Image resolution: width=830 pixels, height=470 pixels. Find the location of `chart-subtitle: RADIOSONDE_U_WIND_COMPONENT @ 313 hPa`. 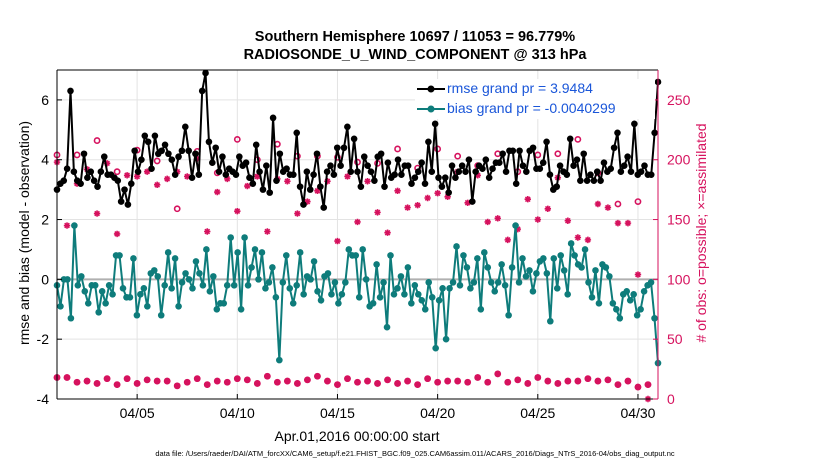

chart-subtitle: RADIOSONDE_U_WIND_COMPONENT @ 313 hPa is located at coordinates (415, 55).